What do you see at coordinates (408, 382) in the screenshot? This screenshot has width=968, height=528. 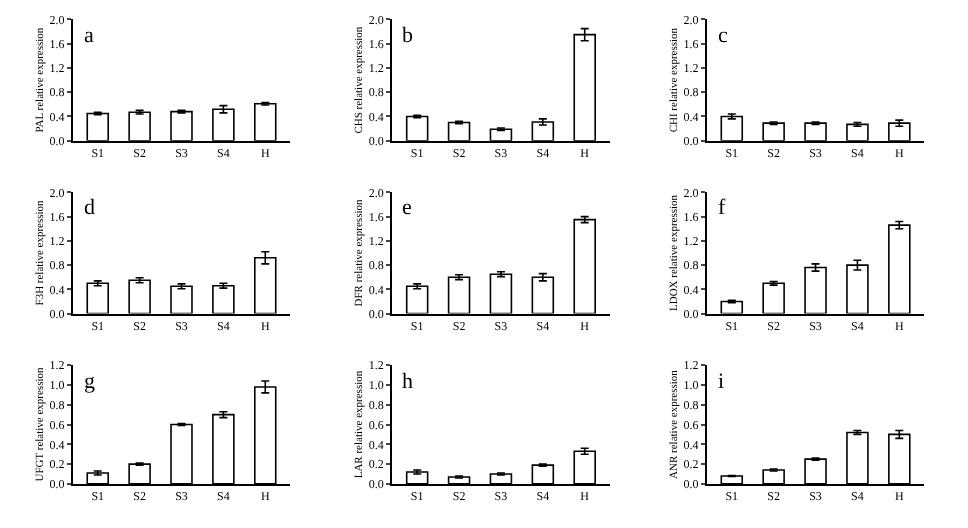 I see `chart-title: h` at bounding box center [408, 382].